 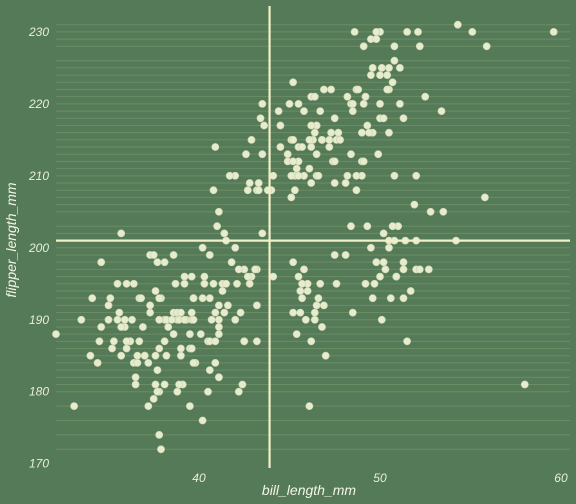 I want to click on y-tick-label: 190, so click(x=39, y=320).